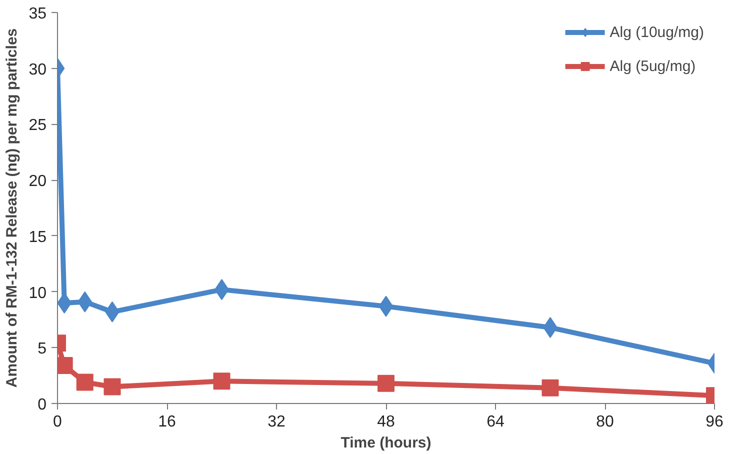 Image resolution: width=732 pixels, height=454 pixels. What do you see at coordinates (605, 422) in the screenshot?
I see `x-tick-label: 80` at bounding box center [605, 422].